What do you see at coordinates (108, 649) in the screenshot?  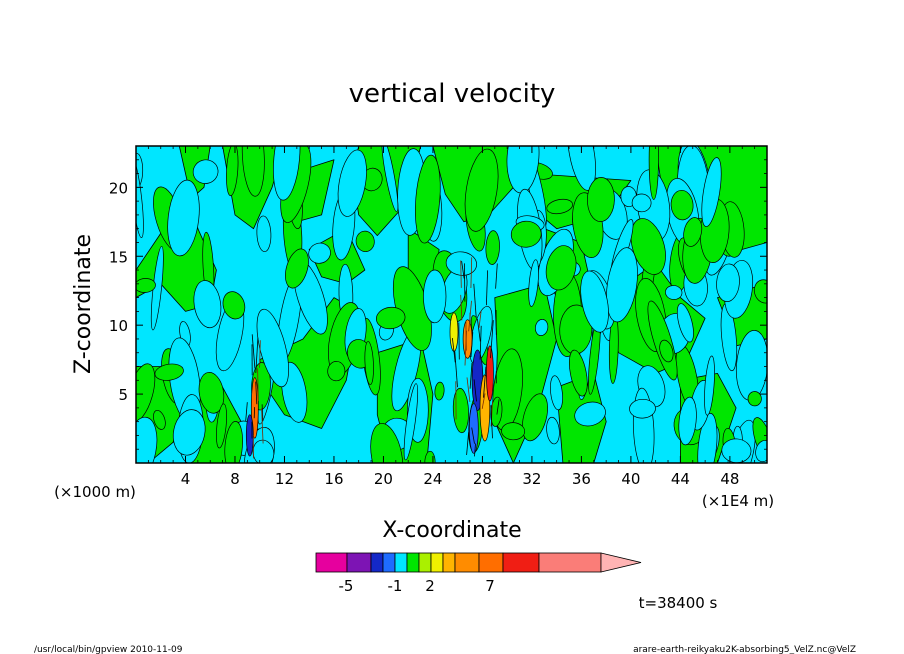 I see `footer-left: /usr/local/bin/gpview 2010-11-09` at bounding box center [108, 649].